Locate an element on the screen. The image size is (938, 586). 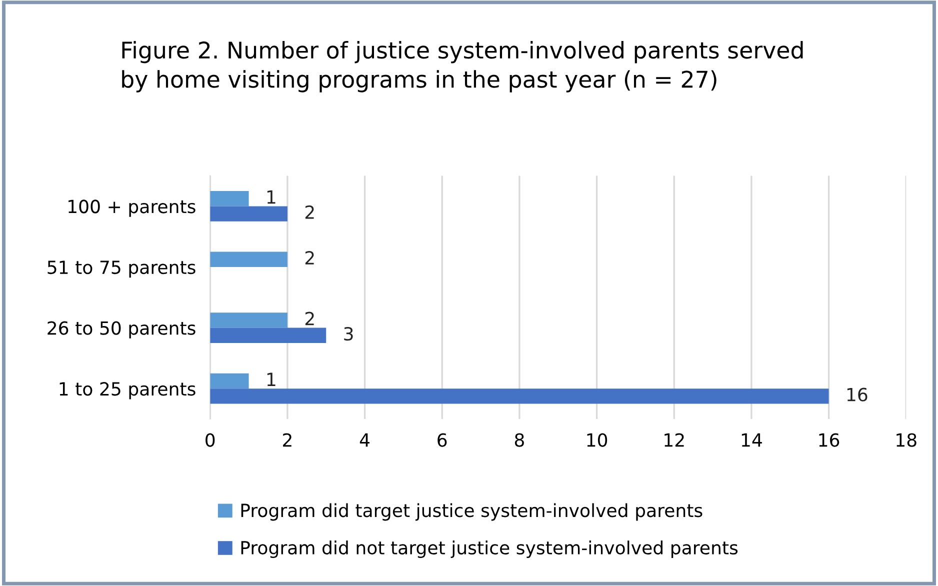
y-tick-label: 100 + parents is located at coordinates (132, 208).